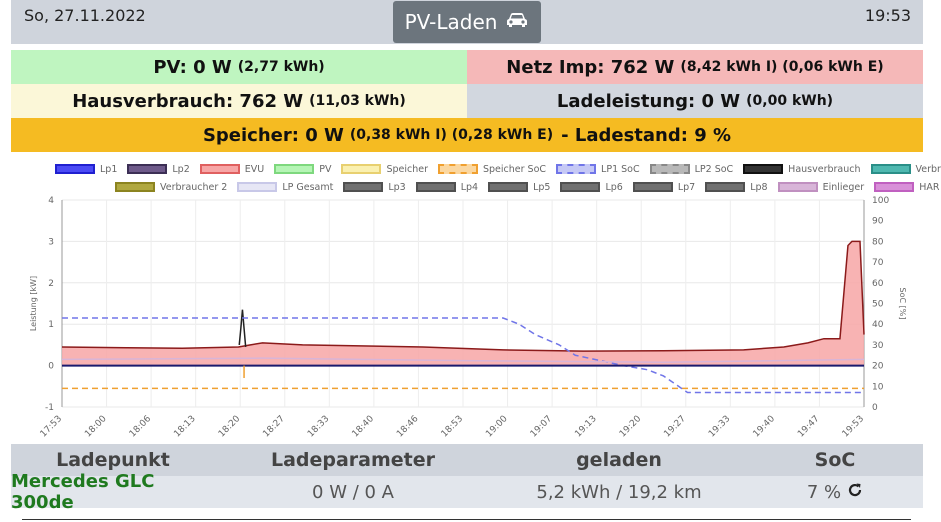 This screenshot has height=522, width=941. I want to click on house-detail: (11,03 kWh), so click(357, 101).